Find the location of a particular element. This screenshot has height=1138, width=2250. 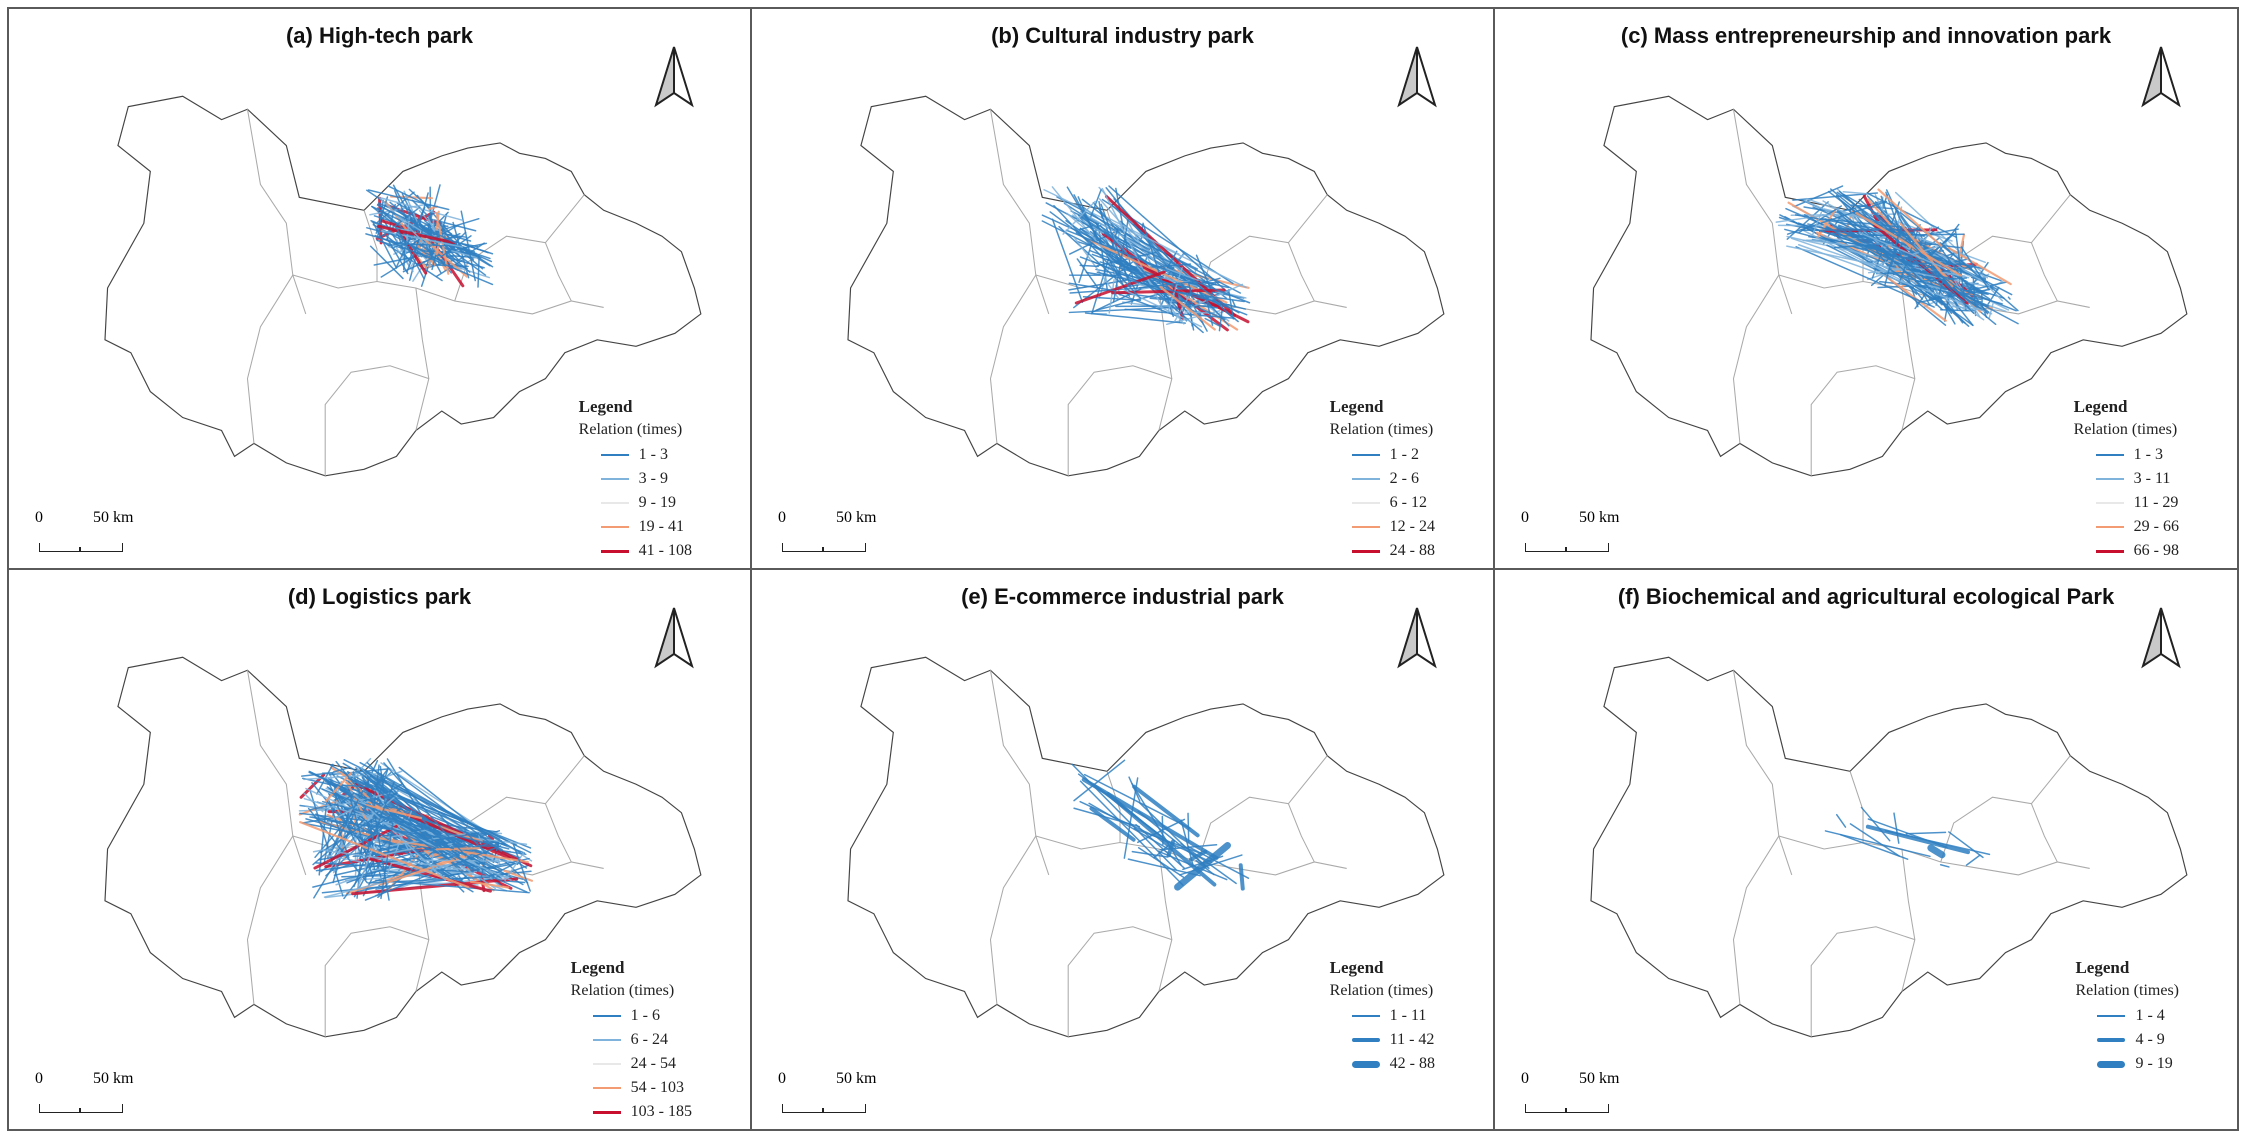

legend-range-label: 19 - 41 is located at coordinates (661, 526).